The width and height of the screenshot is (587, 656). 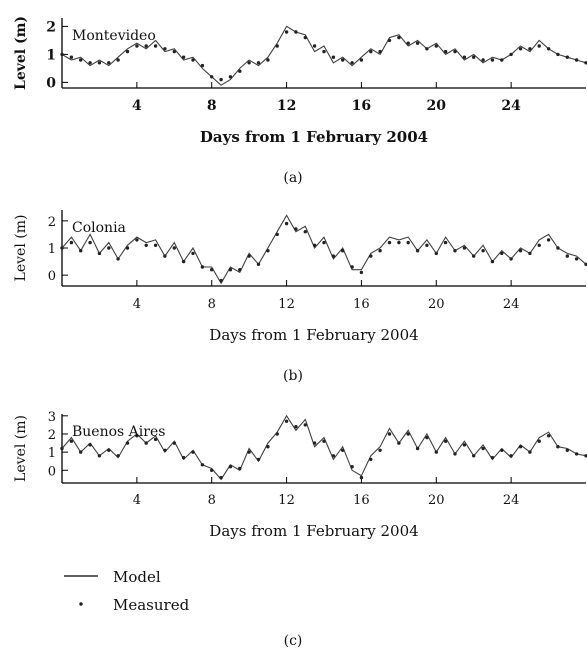 I want to click on y-tick-label: 2, so click(x=51, y=27).